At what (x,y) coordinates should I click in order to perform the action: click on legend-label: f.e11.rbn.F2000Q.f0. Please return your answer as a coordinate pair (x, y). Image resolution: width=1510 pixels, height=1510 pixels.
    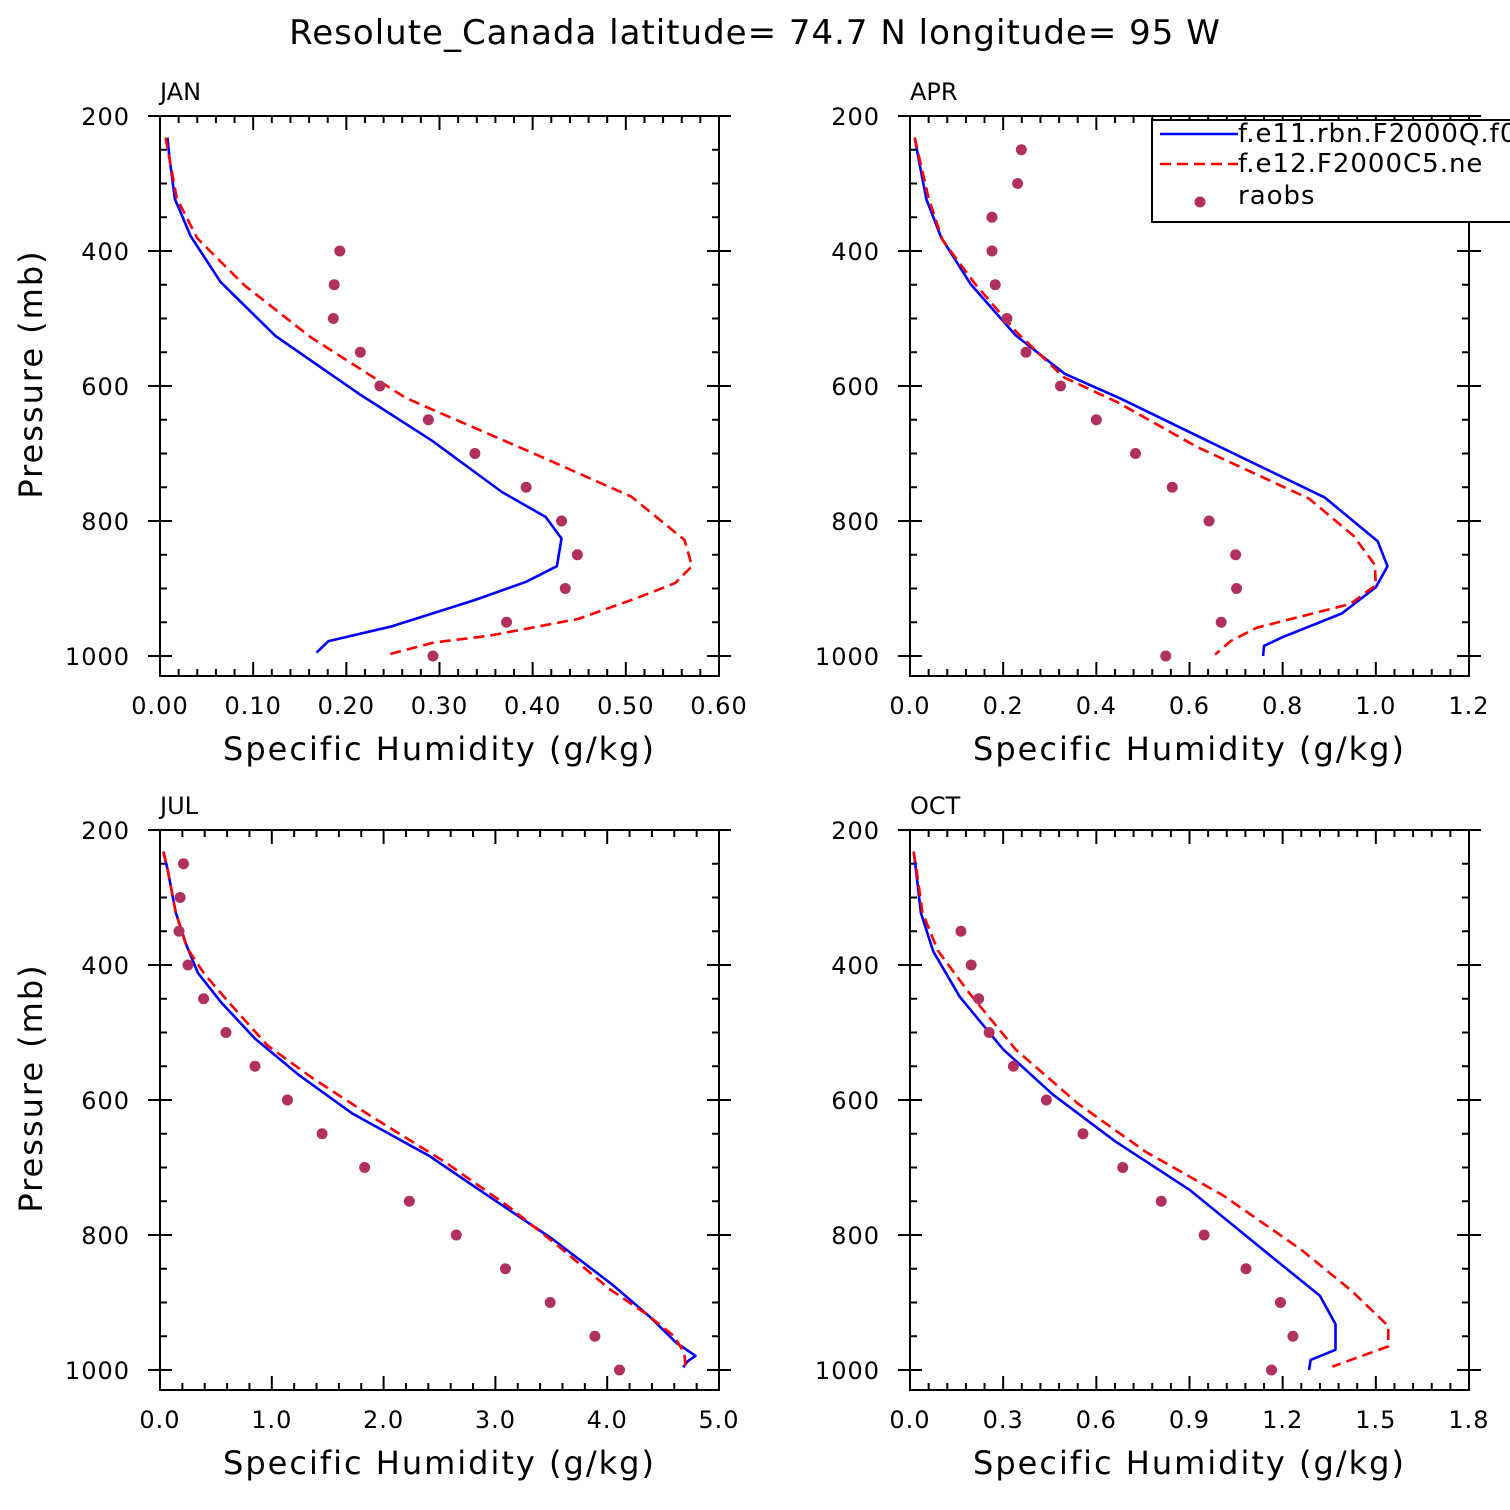
    Looking at the image, I should click on (1374, 134).